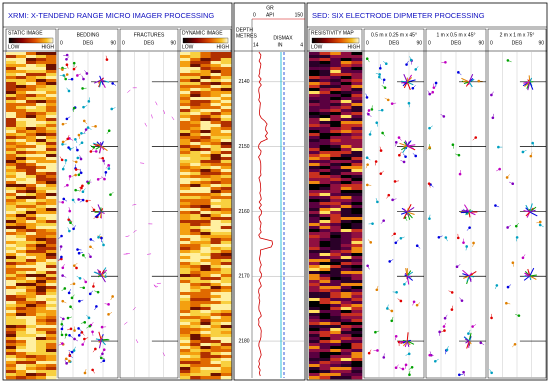  I want to click on tadpole-tail, so click(137, 341).